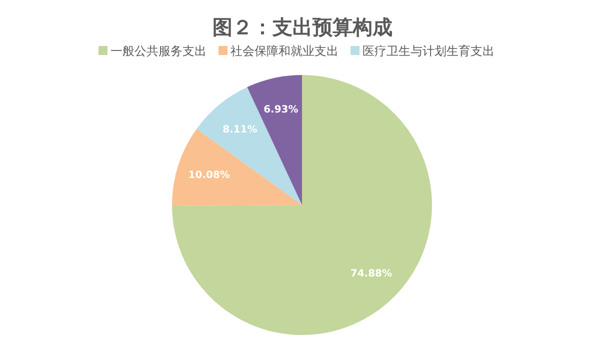  Describe the element at coordinates (281, 110) in the screenshot. I see `data-label: 6.93%` at that location.